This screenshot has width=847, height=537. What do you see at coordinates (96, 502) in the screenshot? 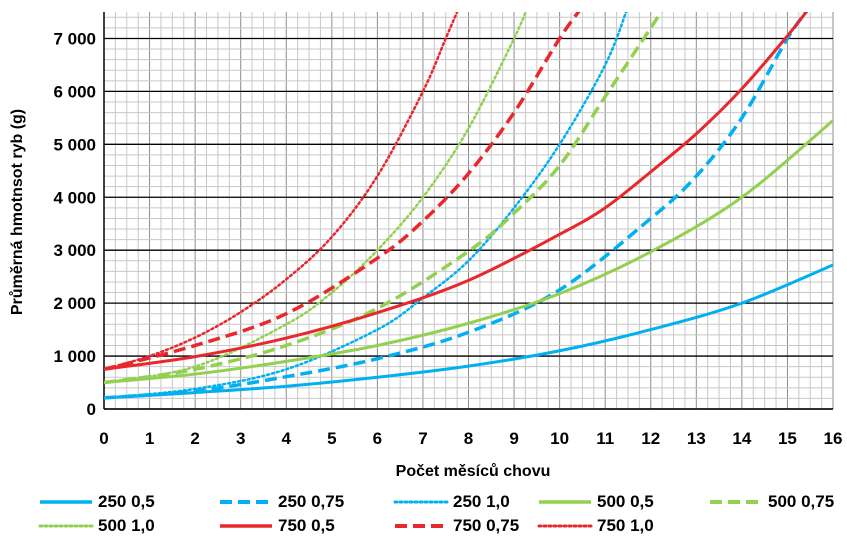
I see `legend-item: 250 0,5` at bounding box center [96, 502].